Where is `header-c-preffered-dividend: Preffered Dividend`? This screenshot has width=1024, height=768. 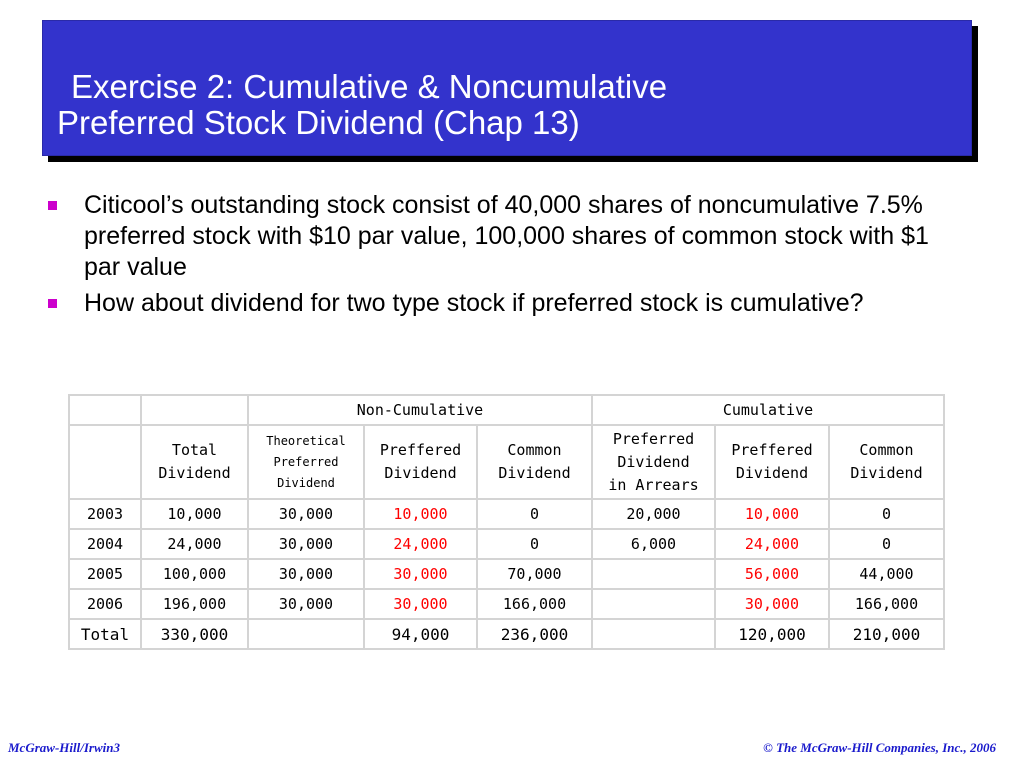 header-c-preffered-dividend: Preffered Dividend is located at coordinates (772, 462).